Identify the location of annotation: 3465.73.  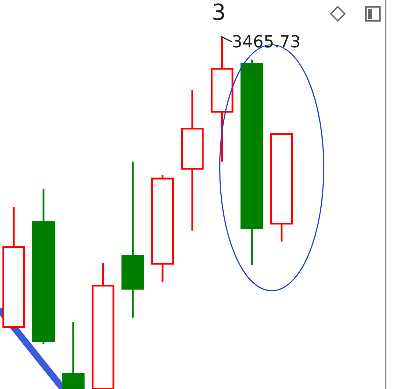
(266, 41).